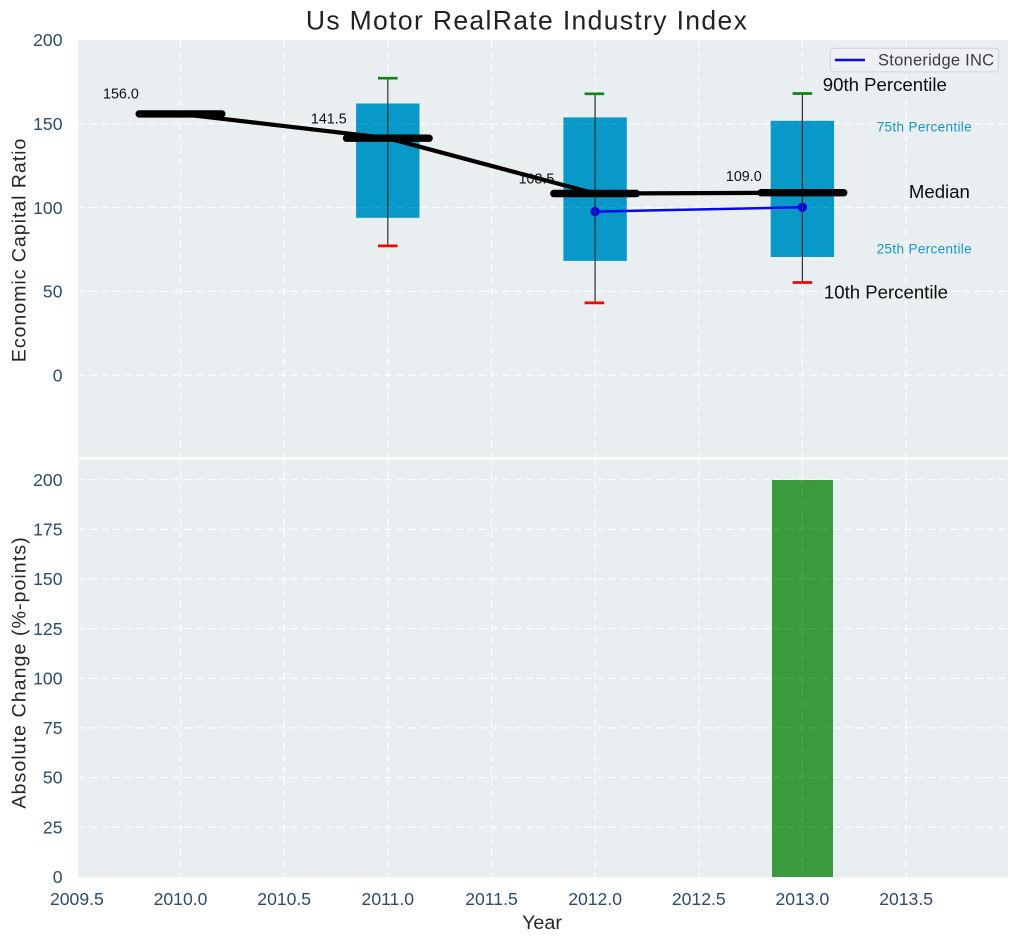 The height and width of the screenshot is (942, 1016). I want to click on svg-text: 75th Percentile, so click(924, 127).